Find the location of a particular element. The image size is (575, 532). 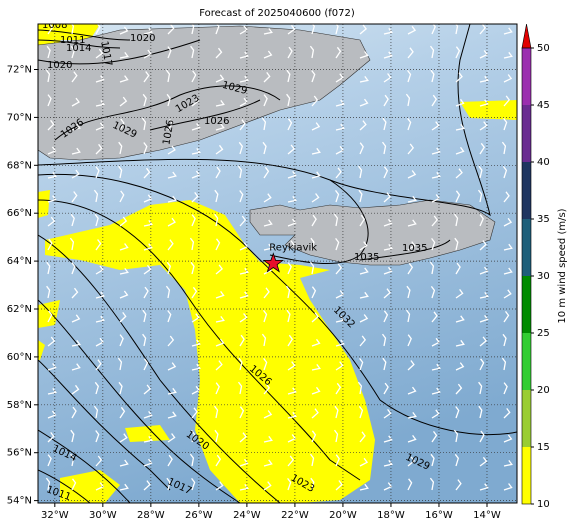

place-star is located at coordinates (273, 262).